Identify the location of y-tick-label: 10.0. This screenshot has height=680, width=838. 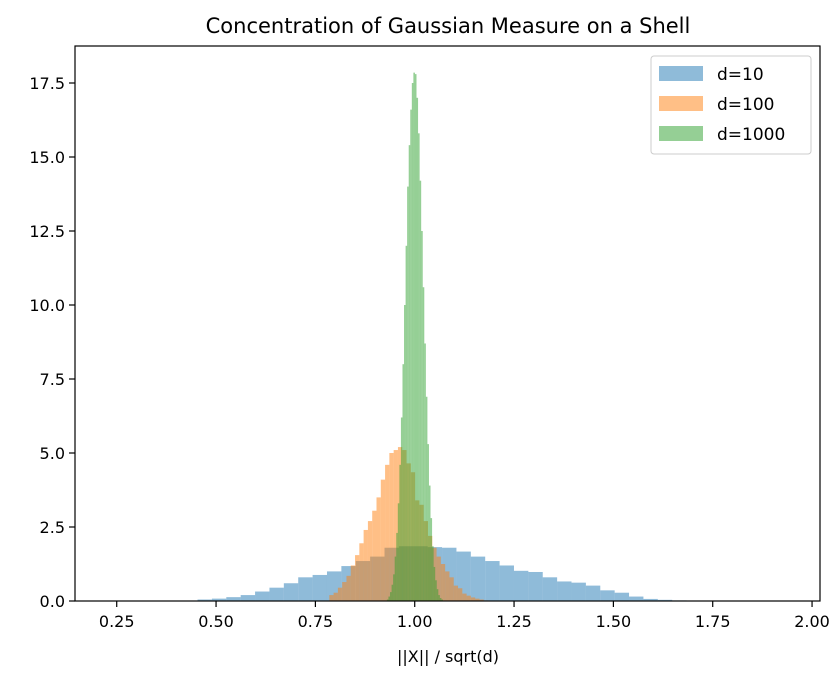
(47, 305).